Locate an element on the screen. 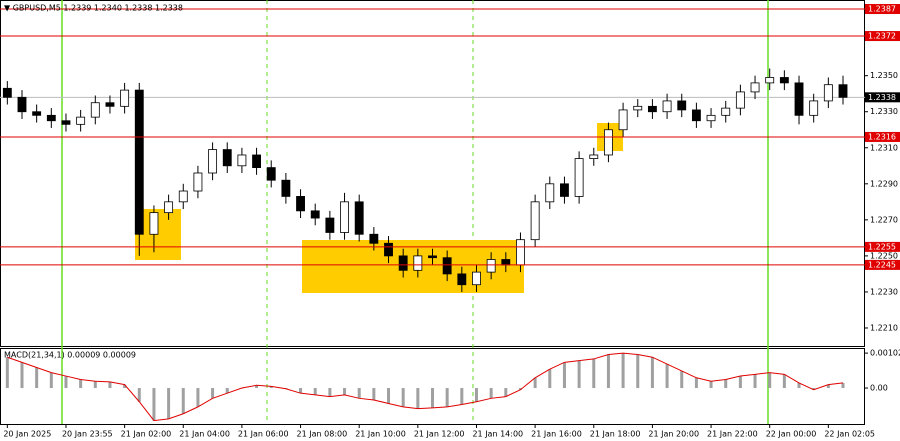 The height and width of the screenshot is (441, 900). level-label: 1.2372 is located at coordinates (882, 36).